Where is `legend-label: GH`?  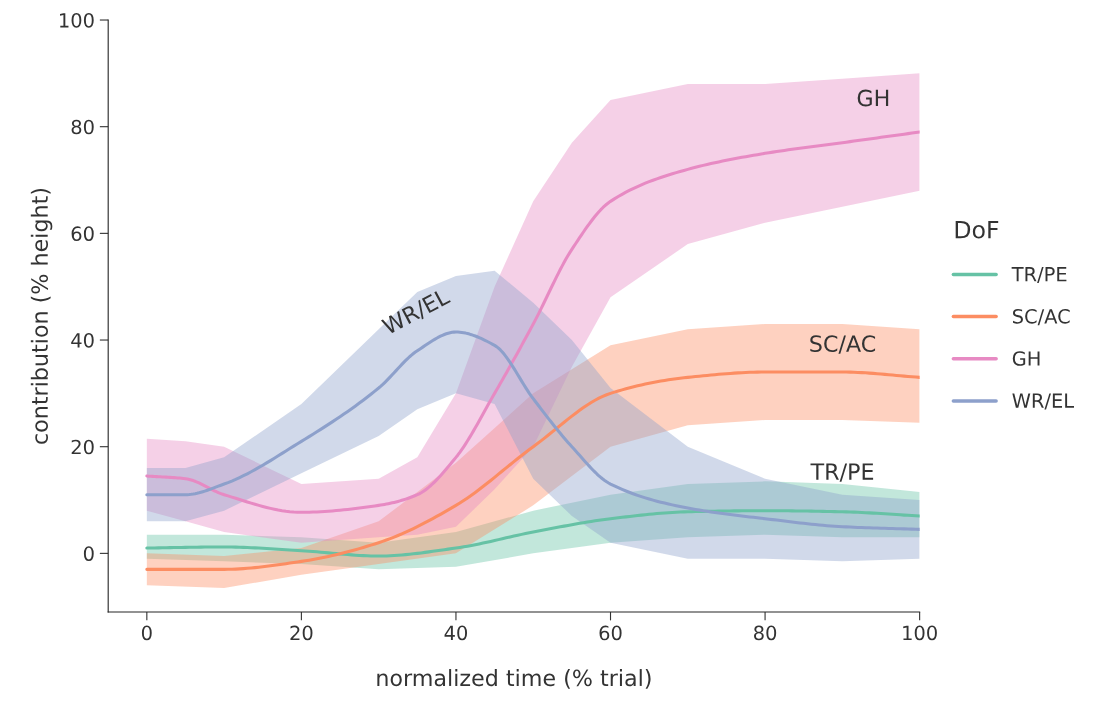
legend-label: GH is located at coordinates (1026, 358).